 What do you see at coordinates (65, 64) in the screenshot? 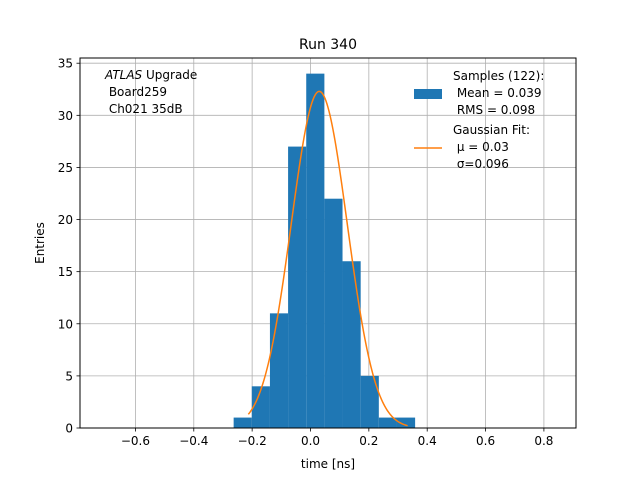
I see `y-tick-label: 35` at bounding box center [65, 64].